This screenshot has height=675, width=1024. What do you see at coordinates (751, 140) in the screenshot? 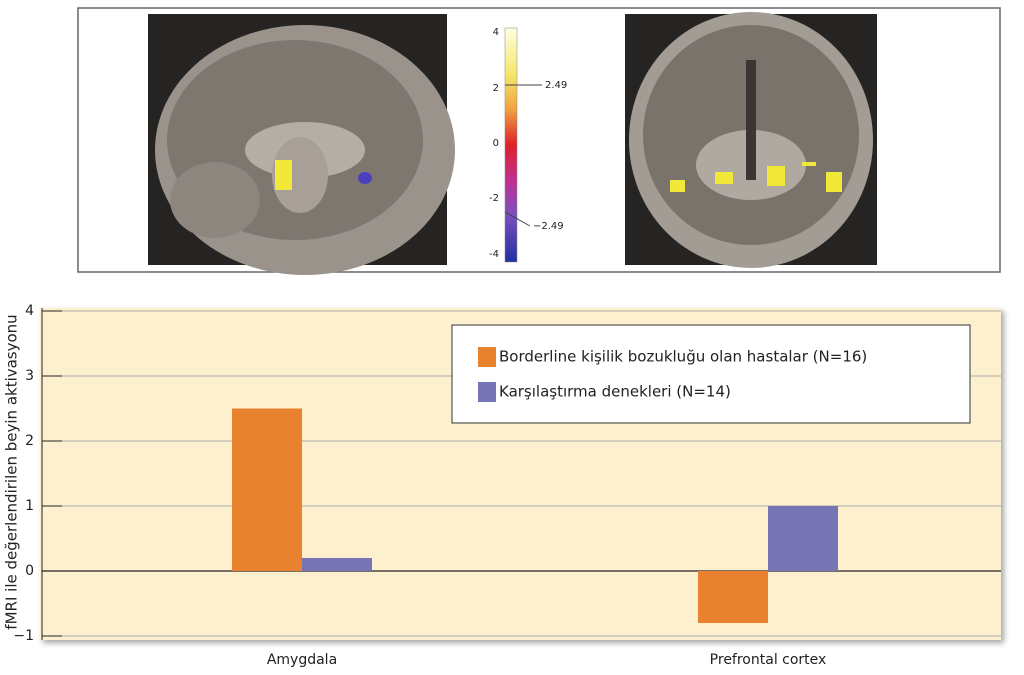
I see `coronal-brain-image` at bounding box center [751, 140].